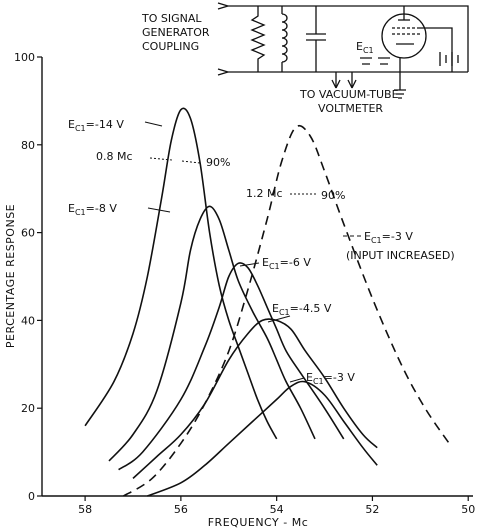  What do you see at coordinates (28, 233) in the screenshot?
I see `y-tick-label: 60` at bounding box center [28, 233].